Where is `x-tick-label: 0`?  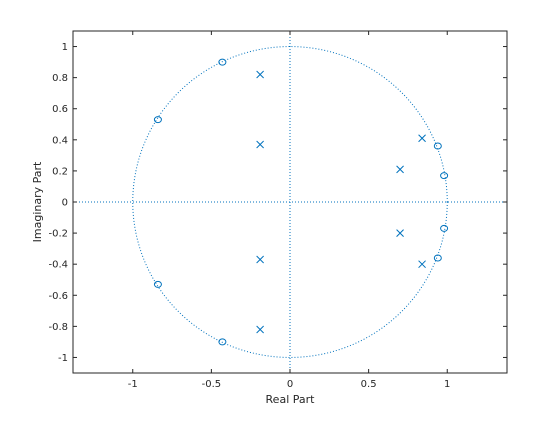 x-tick-label: 0 is located at coordinates (290, 384).